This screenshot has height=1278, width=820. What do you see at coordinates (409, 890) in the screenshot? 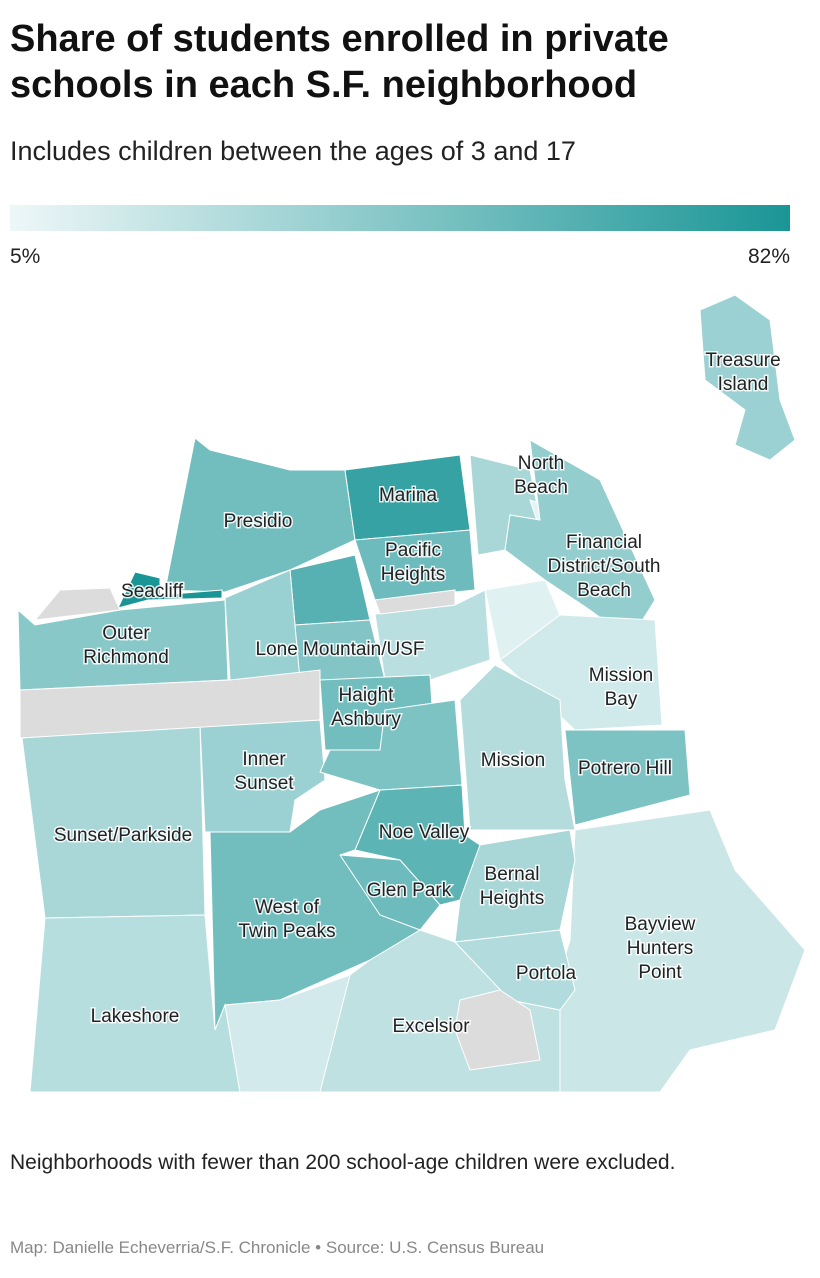
I see `neighborhood-label: Glen Park` at bounding box center [409, 890].